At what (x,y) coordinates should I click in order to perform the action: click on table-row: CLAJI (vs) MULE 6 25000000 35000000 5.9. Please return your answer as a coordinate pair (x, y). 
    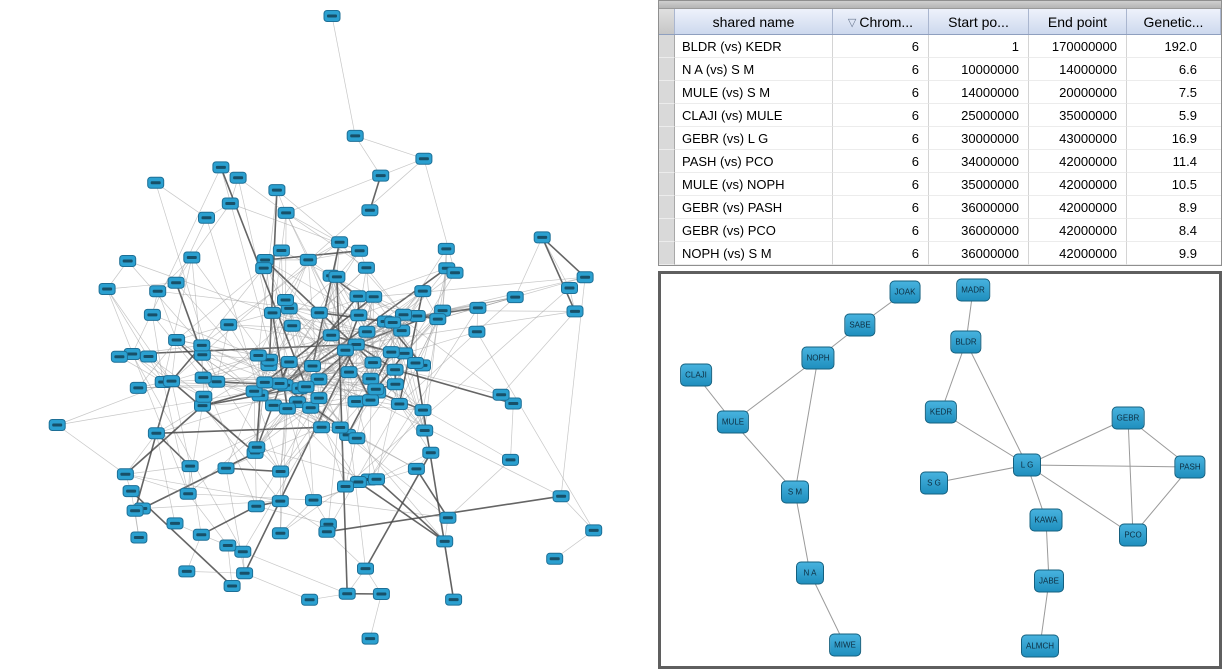
    Looking at the image, I should click on (940, 115).